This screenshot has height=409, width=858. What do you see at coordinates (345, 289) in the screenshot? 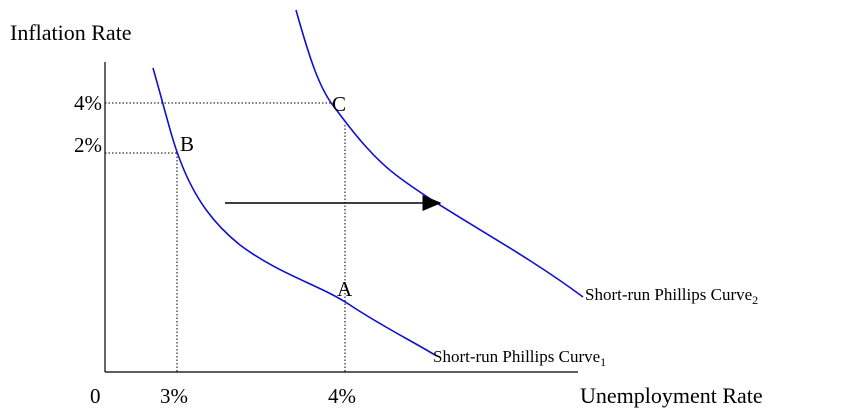
I see `point-label: A` at bounding box center [345, 289].